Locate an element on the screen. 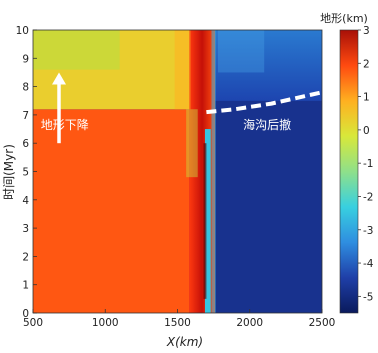  x-tick-label: 2000 is located at coordinates (249, 323).